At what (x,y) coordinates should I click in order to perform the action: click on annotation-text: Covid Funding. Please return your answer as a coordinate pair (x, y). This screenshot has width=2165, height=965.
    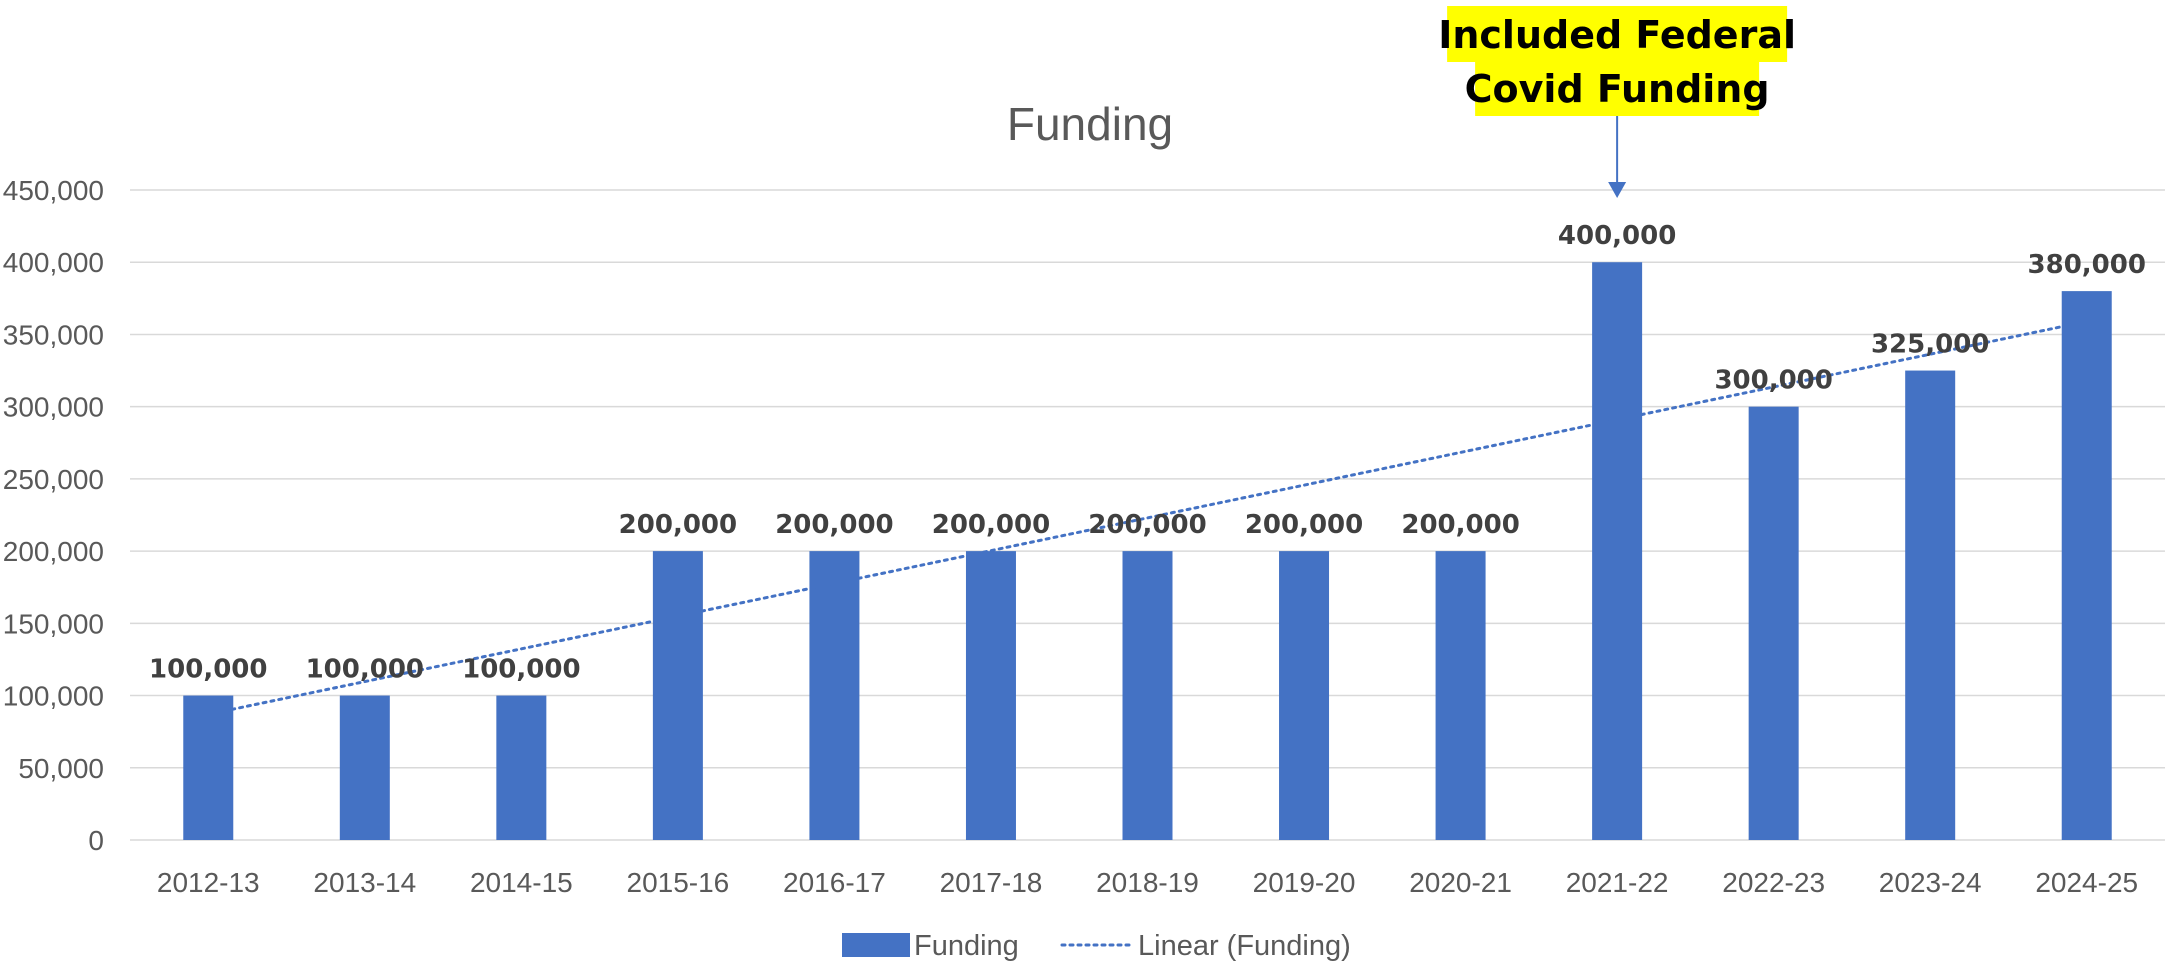
    Looking at the image, I should click on (1617, 89).